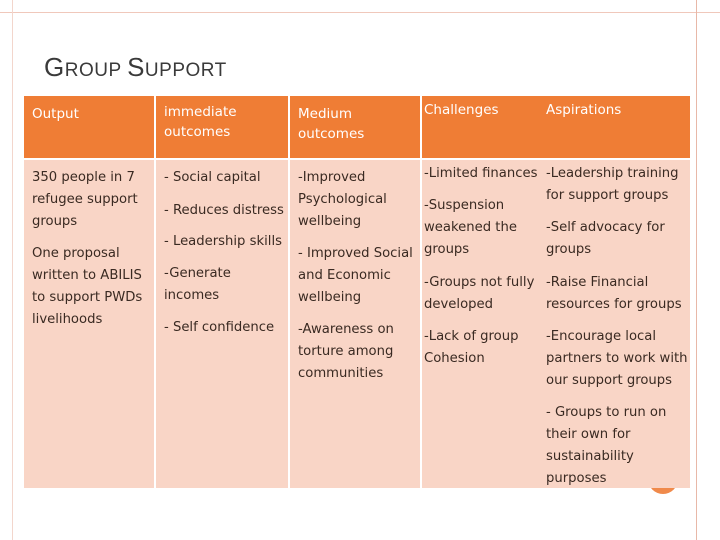 This screenshot has height=540, width=720. I want to click on title-rest-1: ROUP, so click(96, 70).